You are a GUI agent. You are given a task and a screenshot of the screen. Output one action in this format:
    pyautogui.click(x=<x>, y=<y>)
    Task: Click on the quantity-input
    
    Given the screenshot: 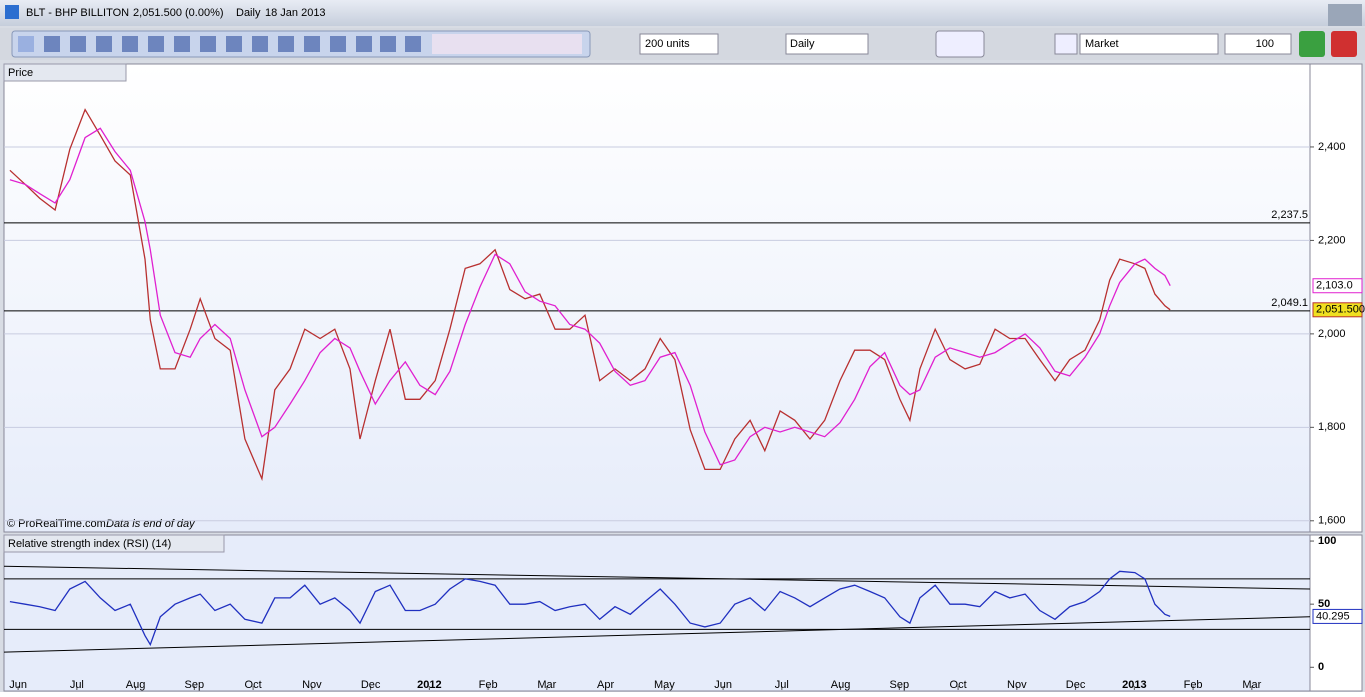 What is the action you would take?
    pyautogui.click(x=1258, y=44)
    